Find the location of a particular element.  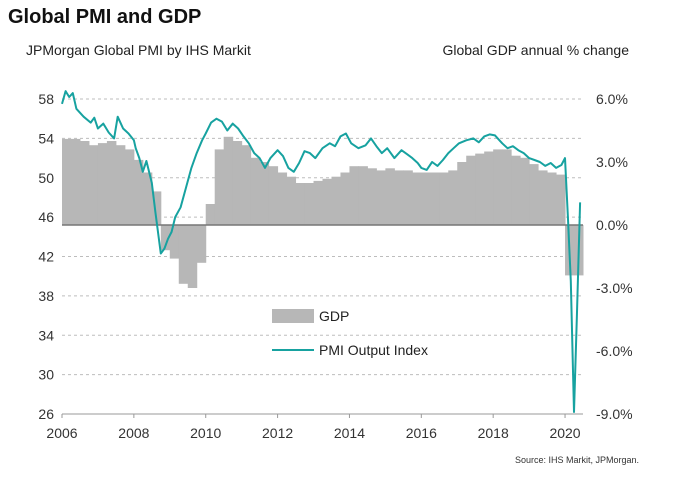

right-tick-label: 0.0% is located at coordinates (612, 225).